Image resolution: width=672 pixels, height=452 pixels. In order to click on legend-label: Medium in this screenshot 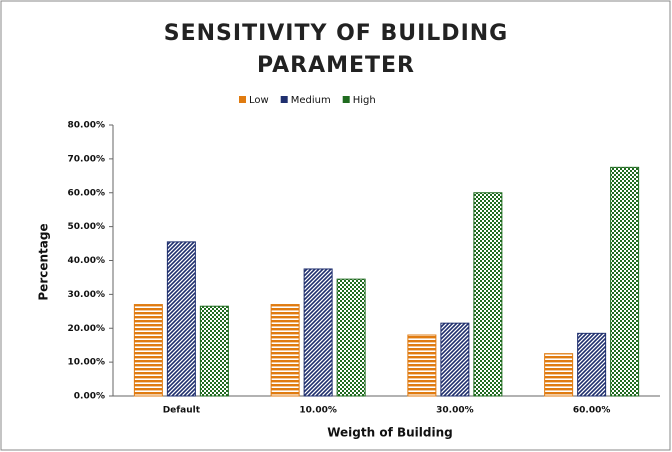, I will do `click(311, 100)`.